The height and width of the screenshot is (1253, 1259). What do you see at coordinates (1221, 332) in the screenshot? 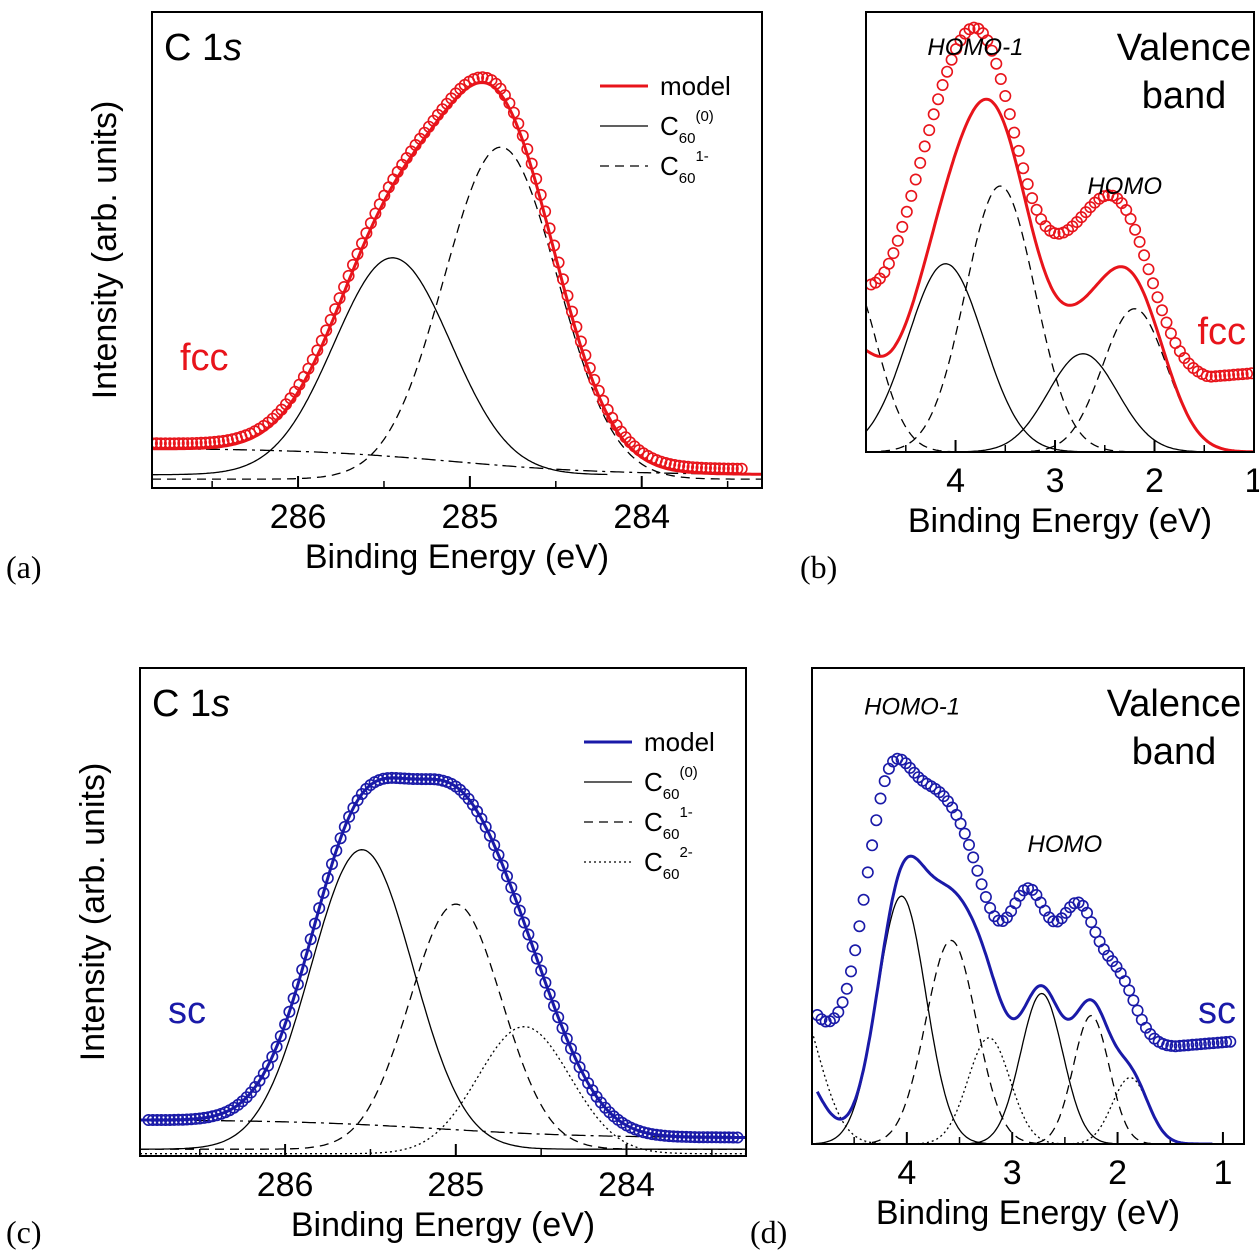
I see `sample-label: fcc` at bounding box center [1221, 332].